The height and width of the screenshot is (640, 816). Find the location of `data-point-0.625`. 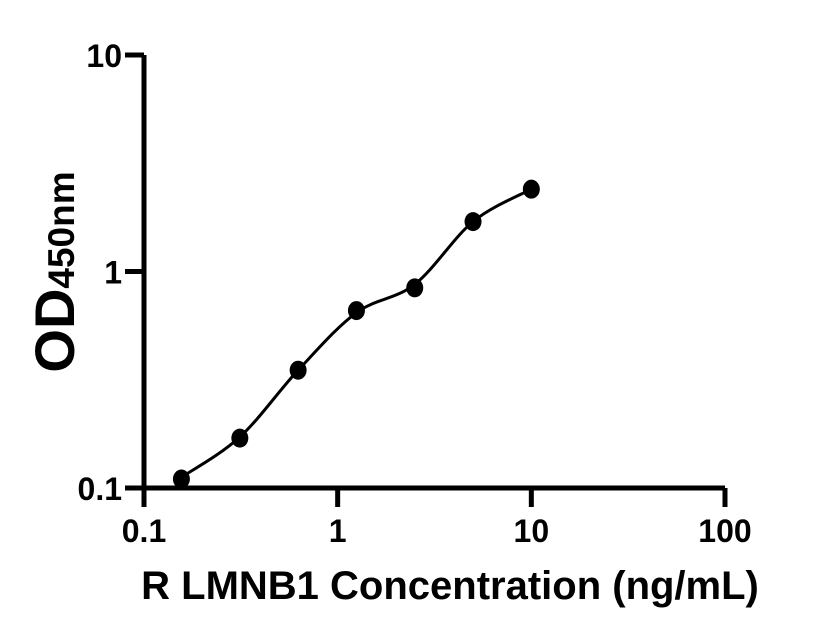

data-point-0.625 is located at coordinates (298, 370).